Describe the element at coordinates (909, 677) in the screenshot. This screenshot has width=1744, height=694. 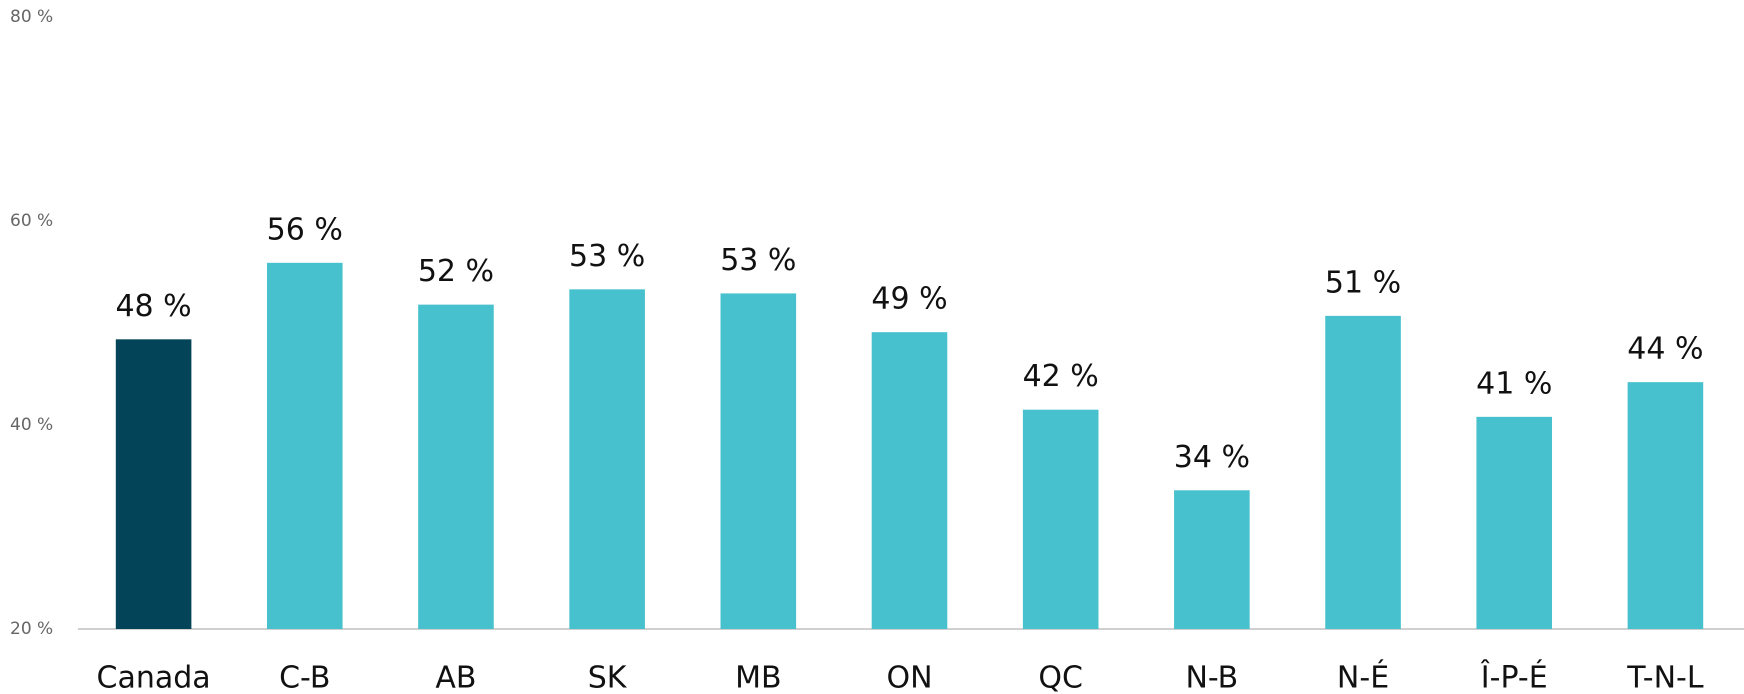
I see `x-tick-label: ON` at that location.